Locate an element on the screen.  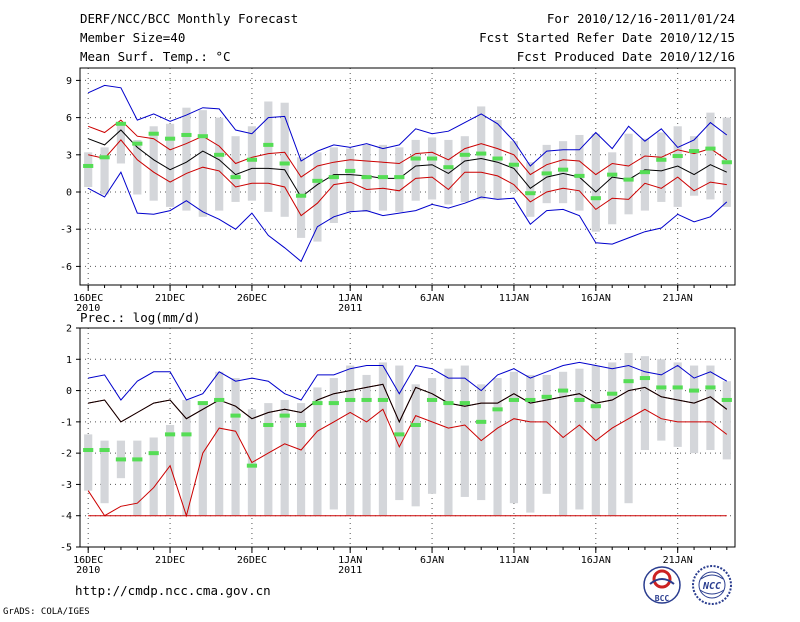
prec-xtick-label-2: 26DEC is located at coordinates (252, 560).